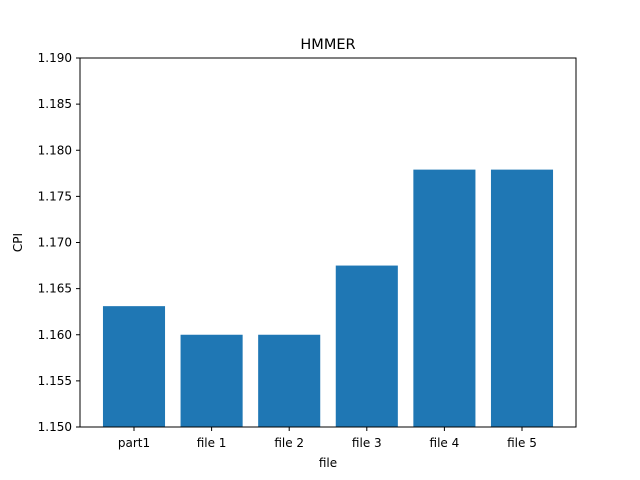 The width and height of the screenshot is (640, 480). What do you see at coordinates (55, 243) in the screenshot?
I see `y-tick-label: 1.170` at bounding box center [55, 243].